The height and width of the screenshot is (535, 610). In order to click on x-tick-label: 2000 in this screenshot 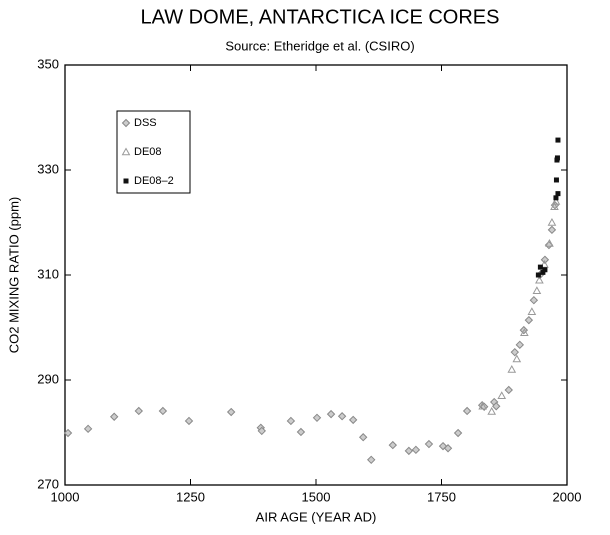, I will do `click(567, 496)`.